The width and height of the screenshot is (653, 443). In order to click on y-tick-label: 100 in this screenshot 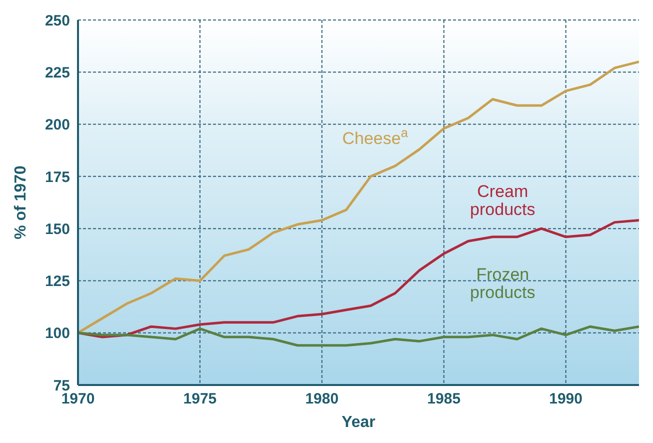, I will do `click(57, 333)`.